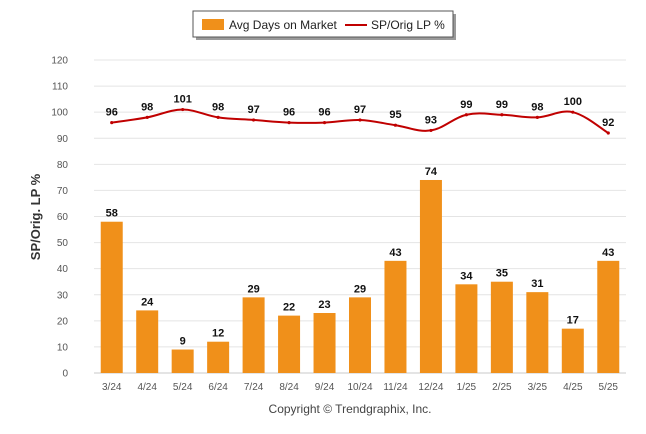 This screenshot has width=646, height=434. What do you see at coordinates (608, 123) in the screenshot?
I see `line-value-label: 92` at bounding box center [608, 123].